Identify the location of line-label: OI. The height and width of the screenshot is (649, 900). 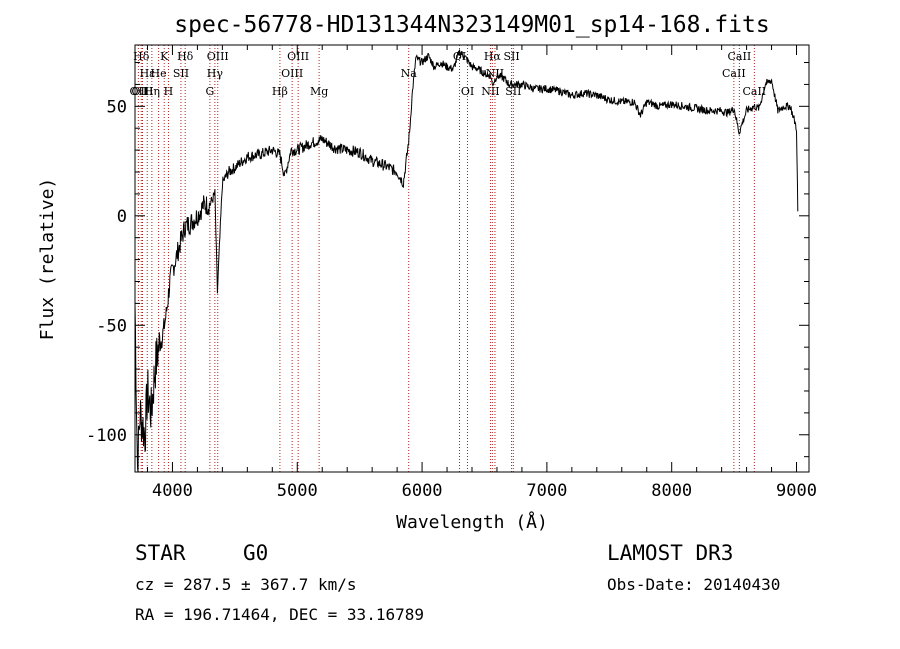
(467, 91).